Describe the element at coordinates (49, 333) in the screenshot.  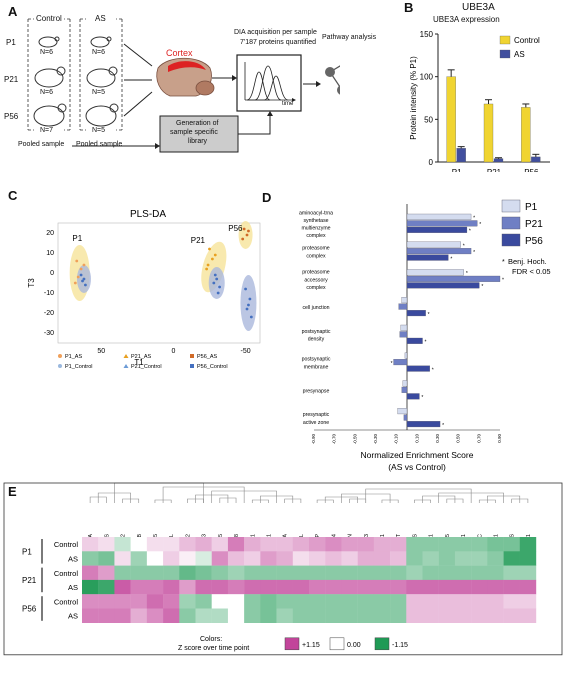
I see `c-y-tick-label: -30` at that location.